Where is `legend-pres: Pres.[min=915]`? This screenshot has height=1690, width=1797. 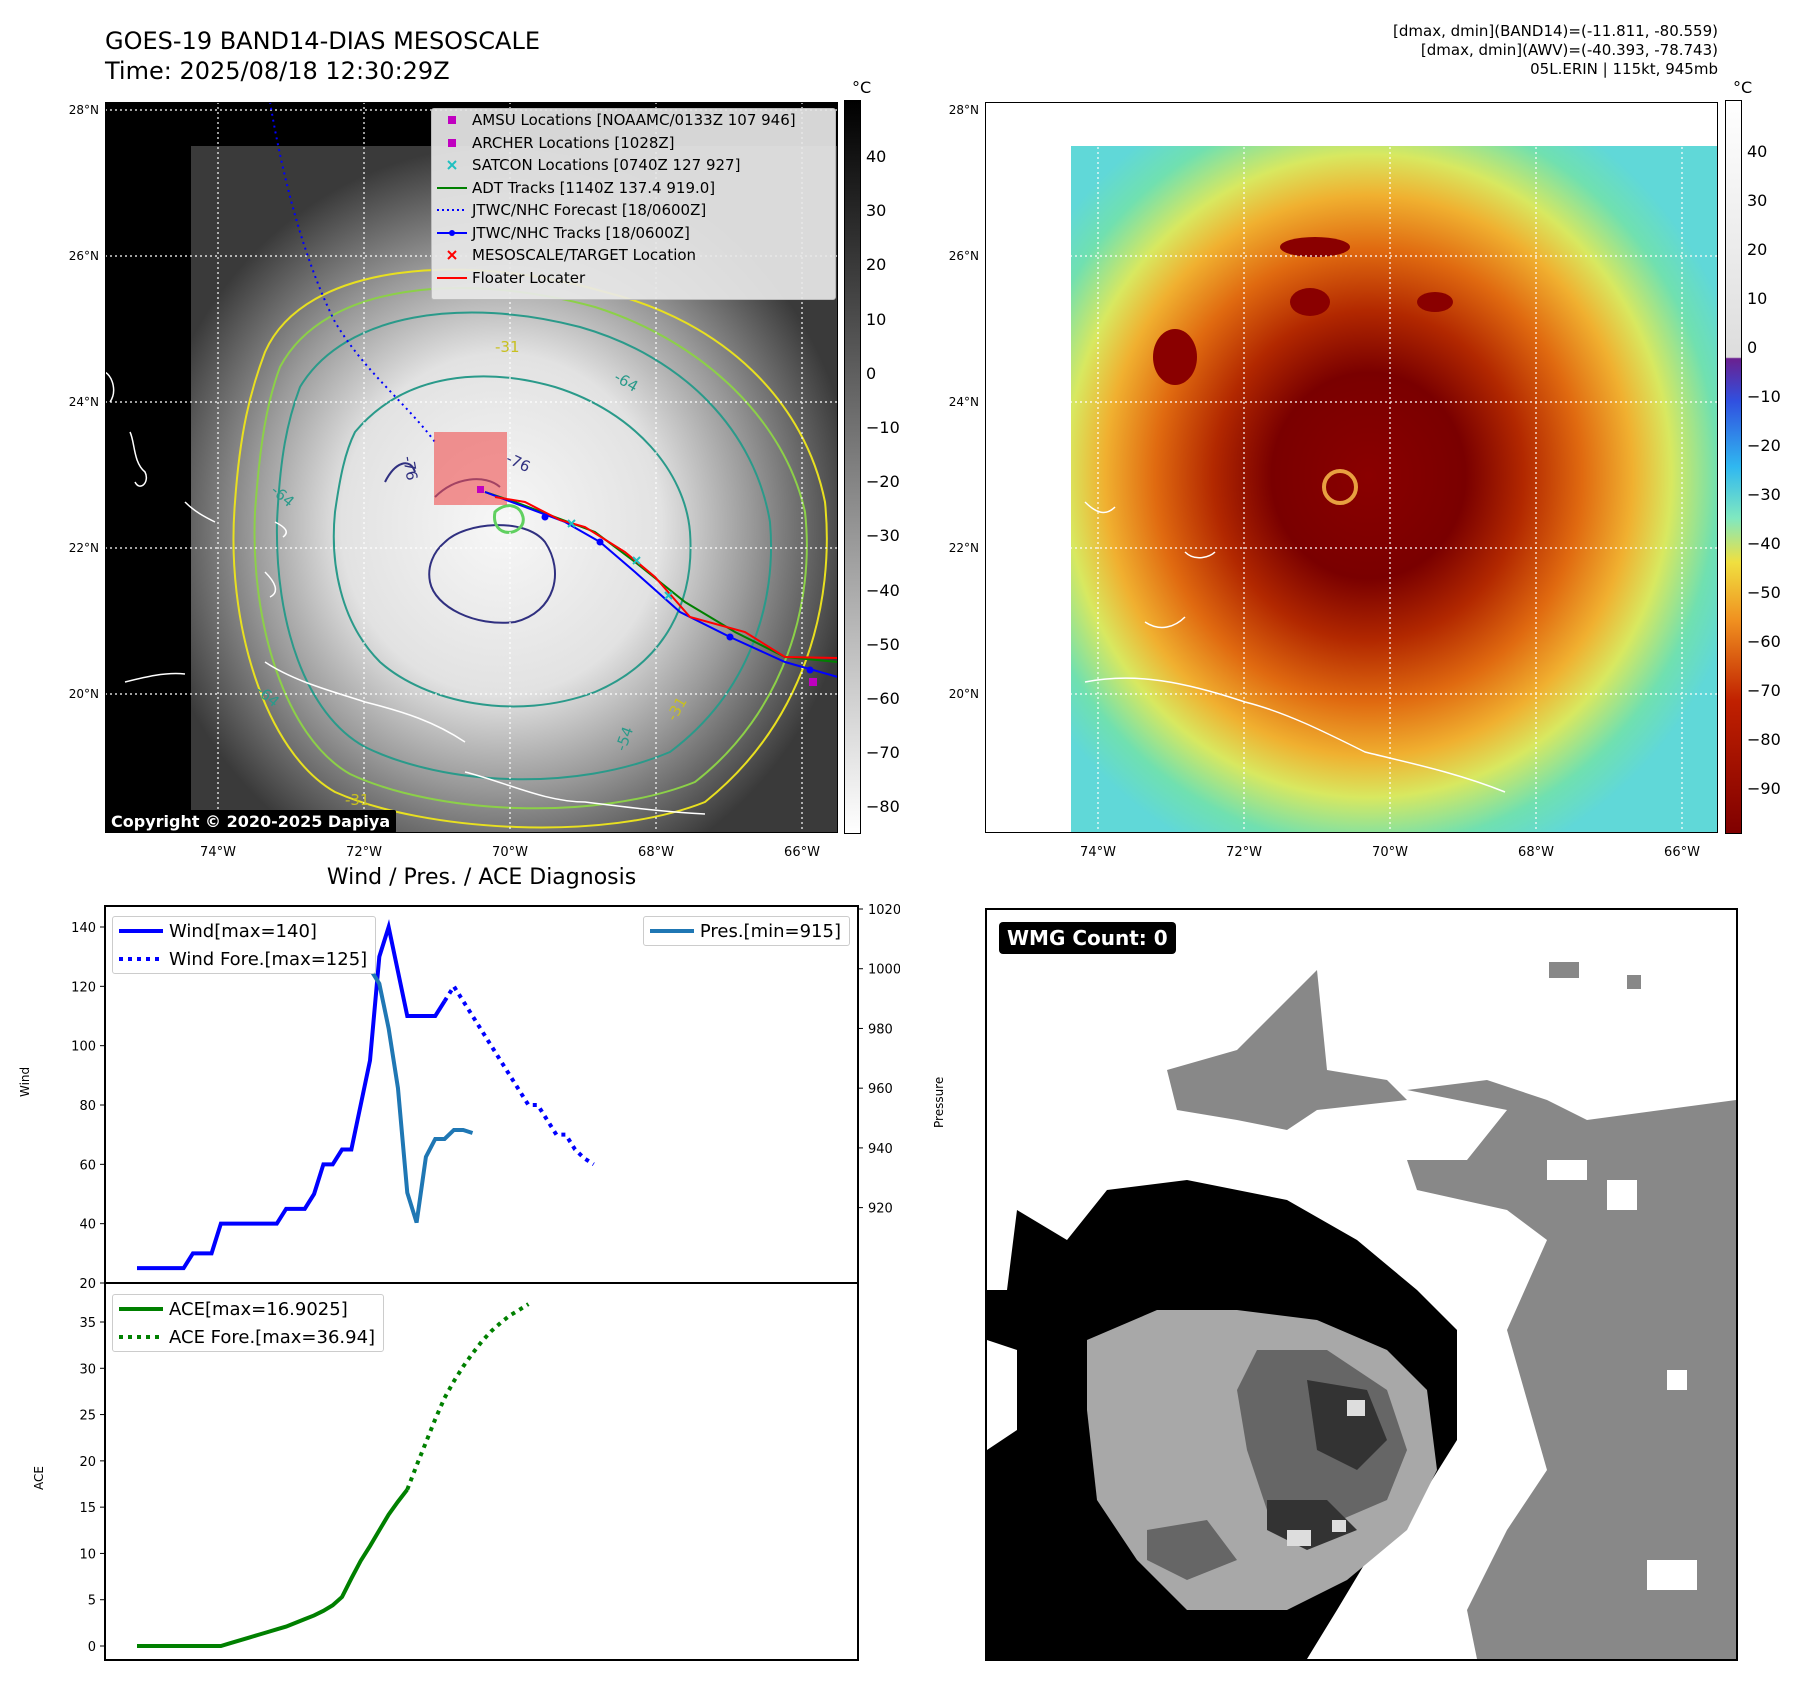 legend-pres: Pres.[min=915] is located at coordinates (770, 931).